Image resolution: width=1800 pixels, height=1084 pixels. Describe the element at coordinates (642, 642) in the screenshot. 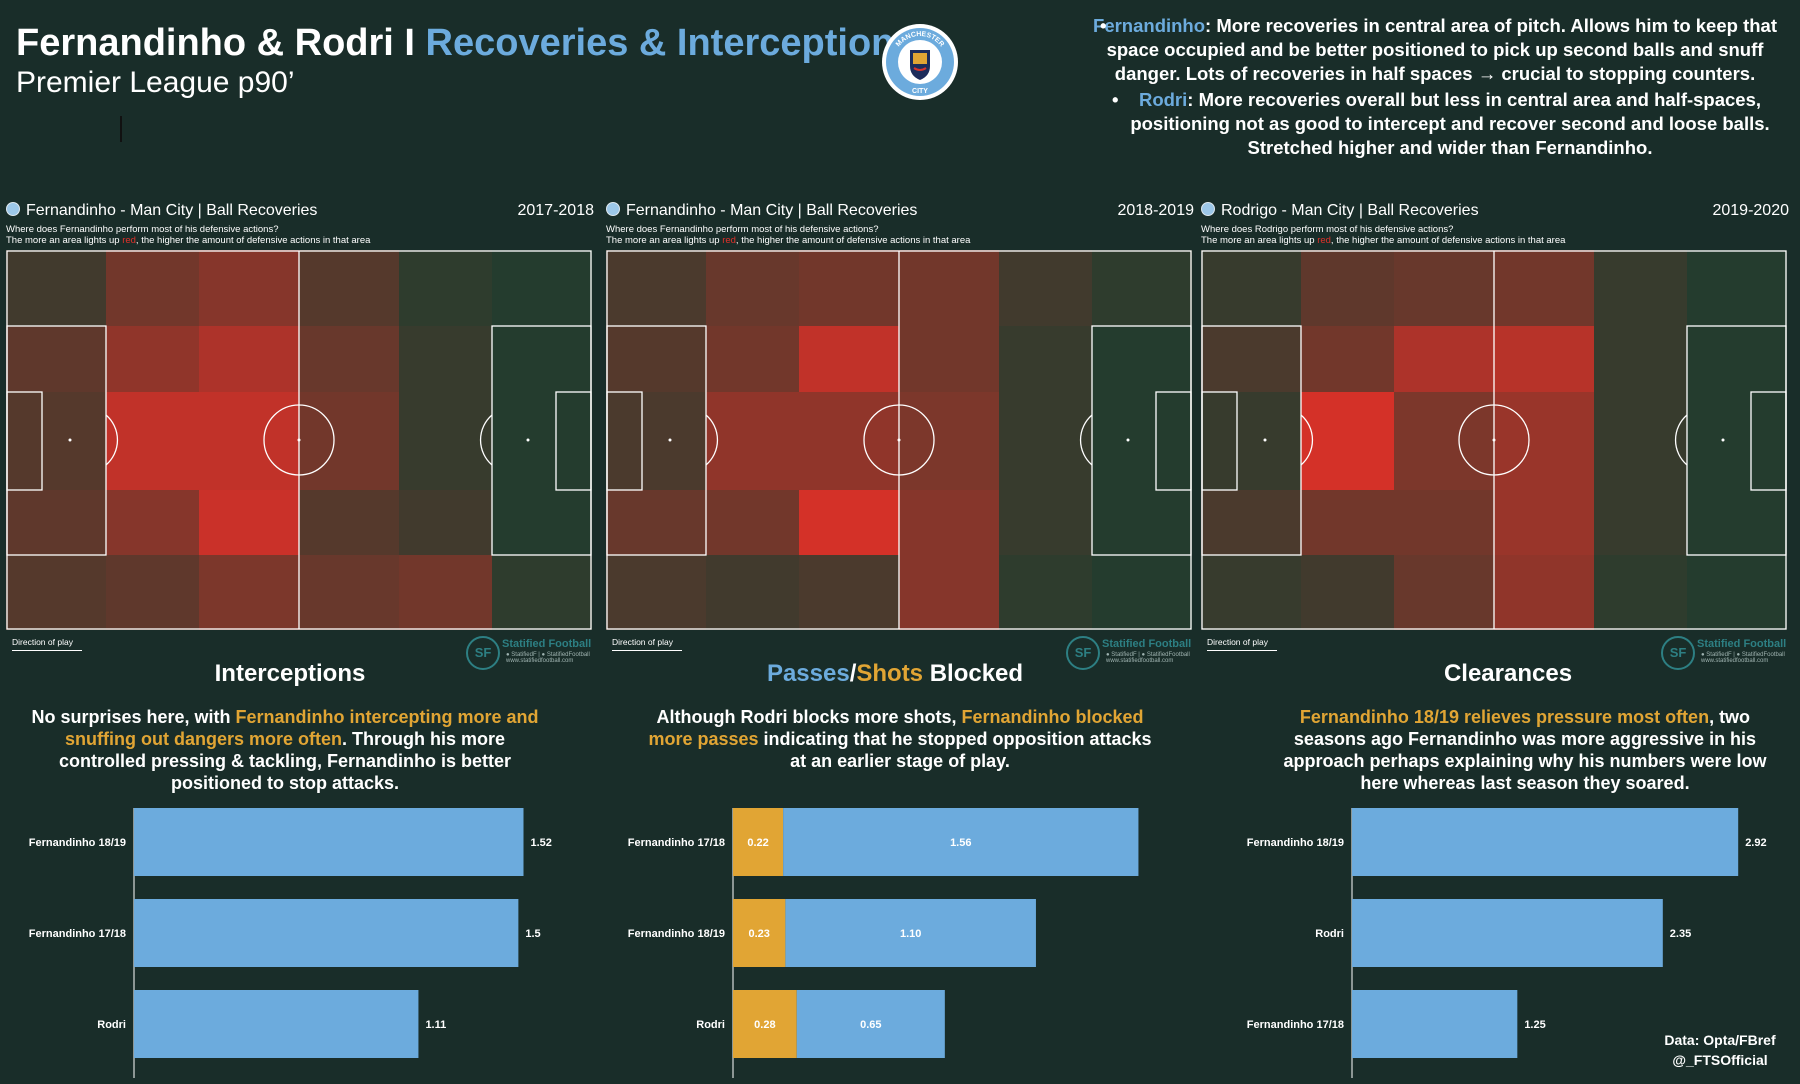

I see `direction-of-play-label: Direction of play` at that location.